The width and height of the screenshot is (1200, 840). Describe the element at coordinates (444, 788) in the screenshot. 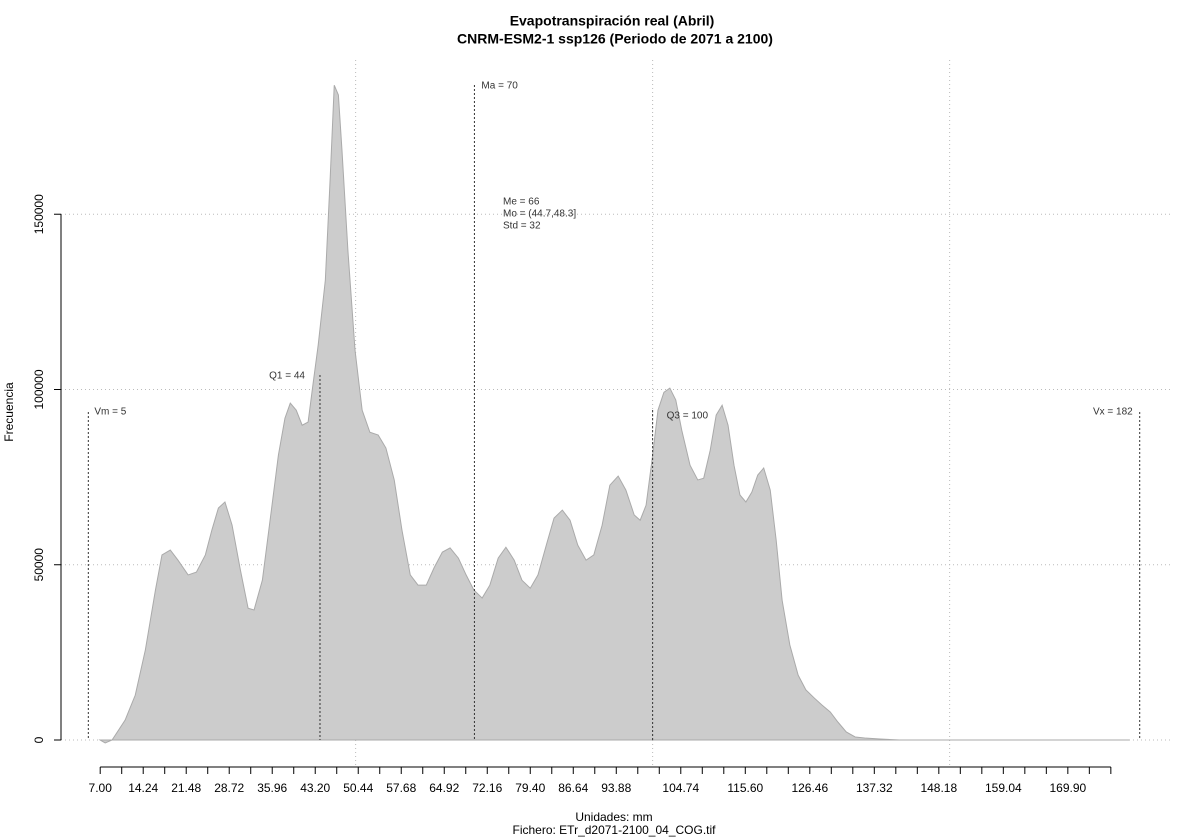

I see `x-tick-label: 64.92` at that location.